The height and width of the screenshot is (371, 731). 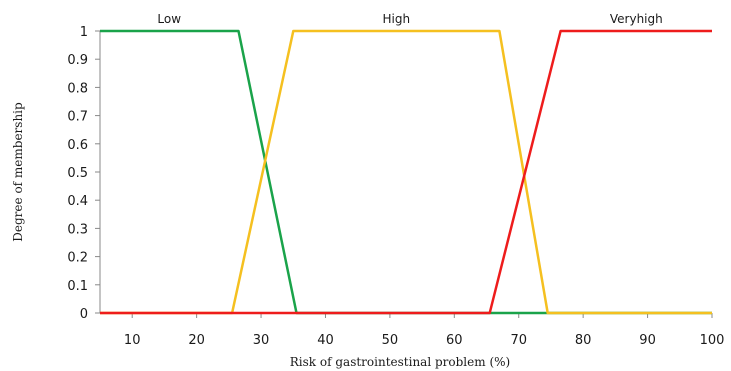 What do you see at coordinates (390, 340) in the screenshot?
I see `x-tick-label: 50` at bounding box center [390, 340].